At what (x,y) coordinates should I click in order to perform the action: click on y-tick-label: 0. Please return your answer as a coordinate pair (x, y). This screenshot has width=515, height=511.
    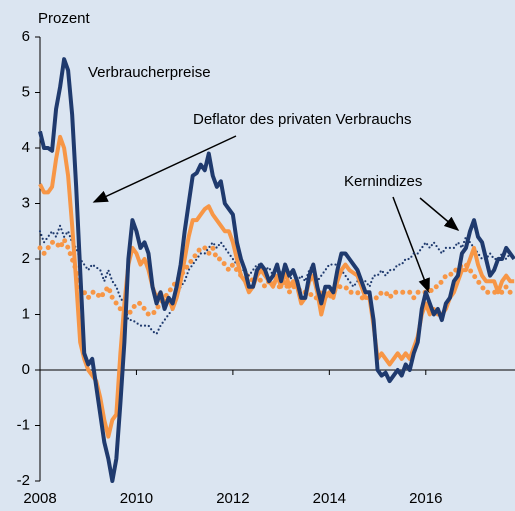
    Looking at the image, I should click on (26, 369).